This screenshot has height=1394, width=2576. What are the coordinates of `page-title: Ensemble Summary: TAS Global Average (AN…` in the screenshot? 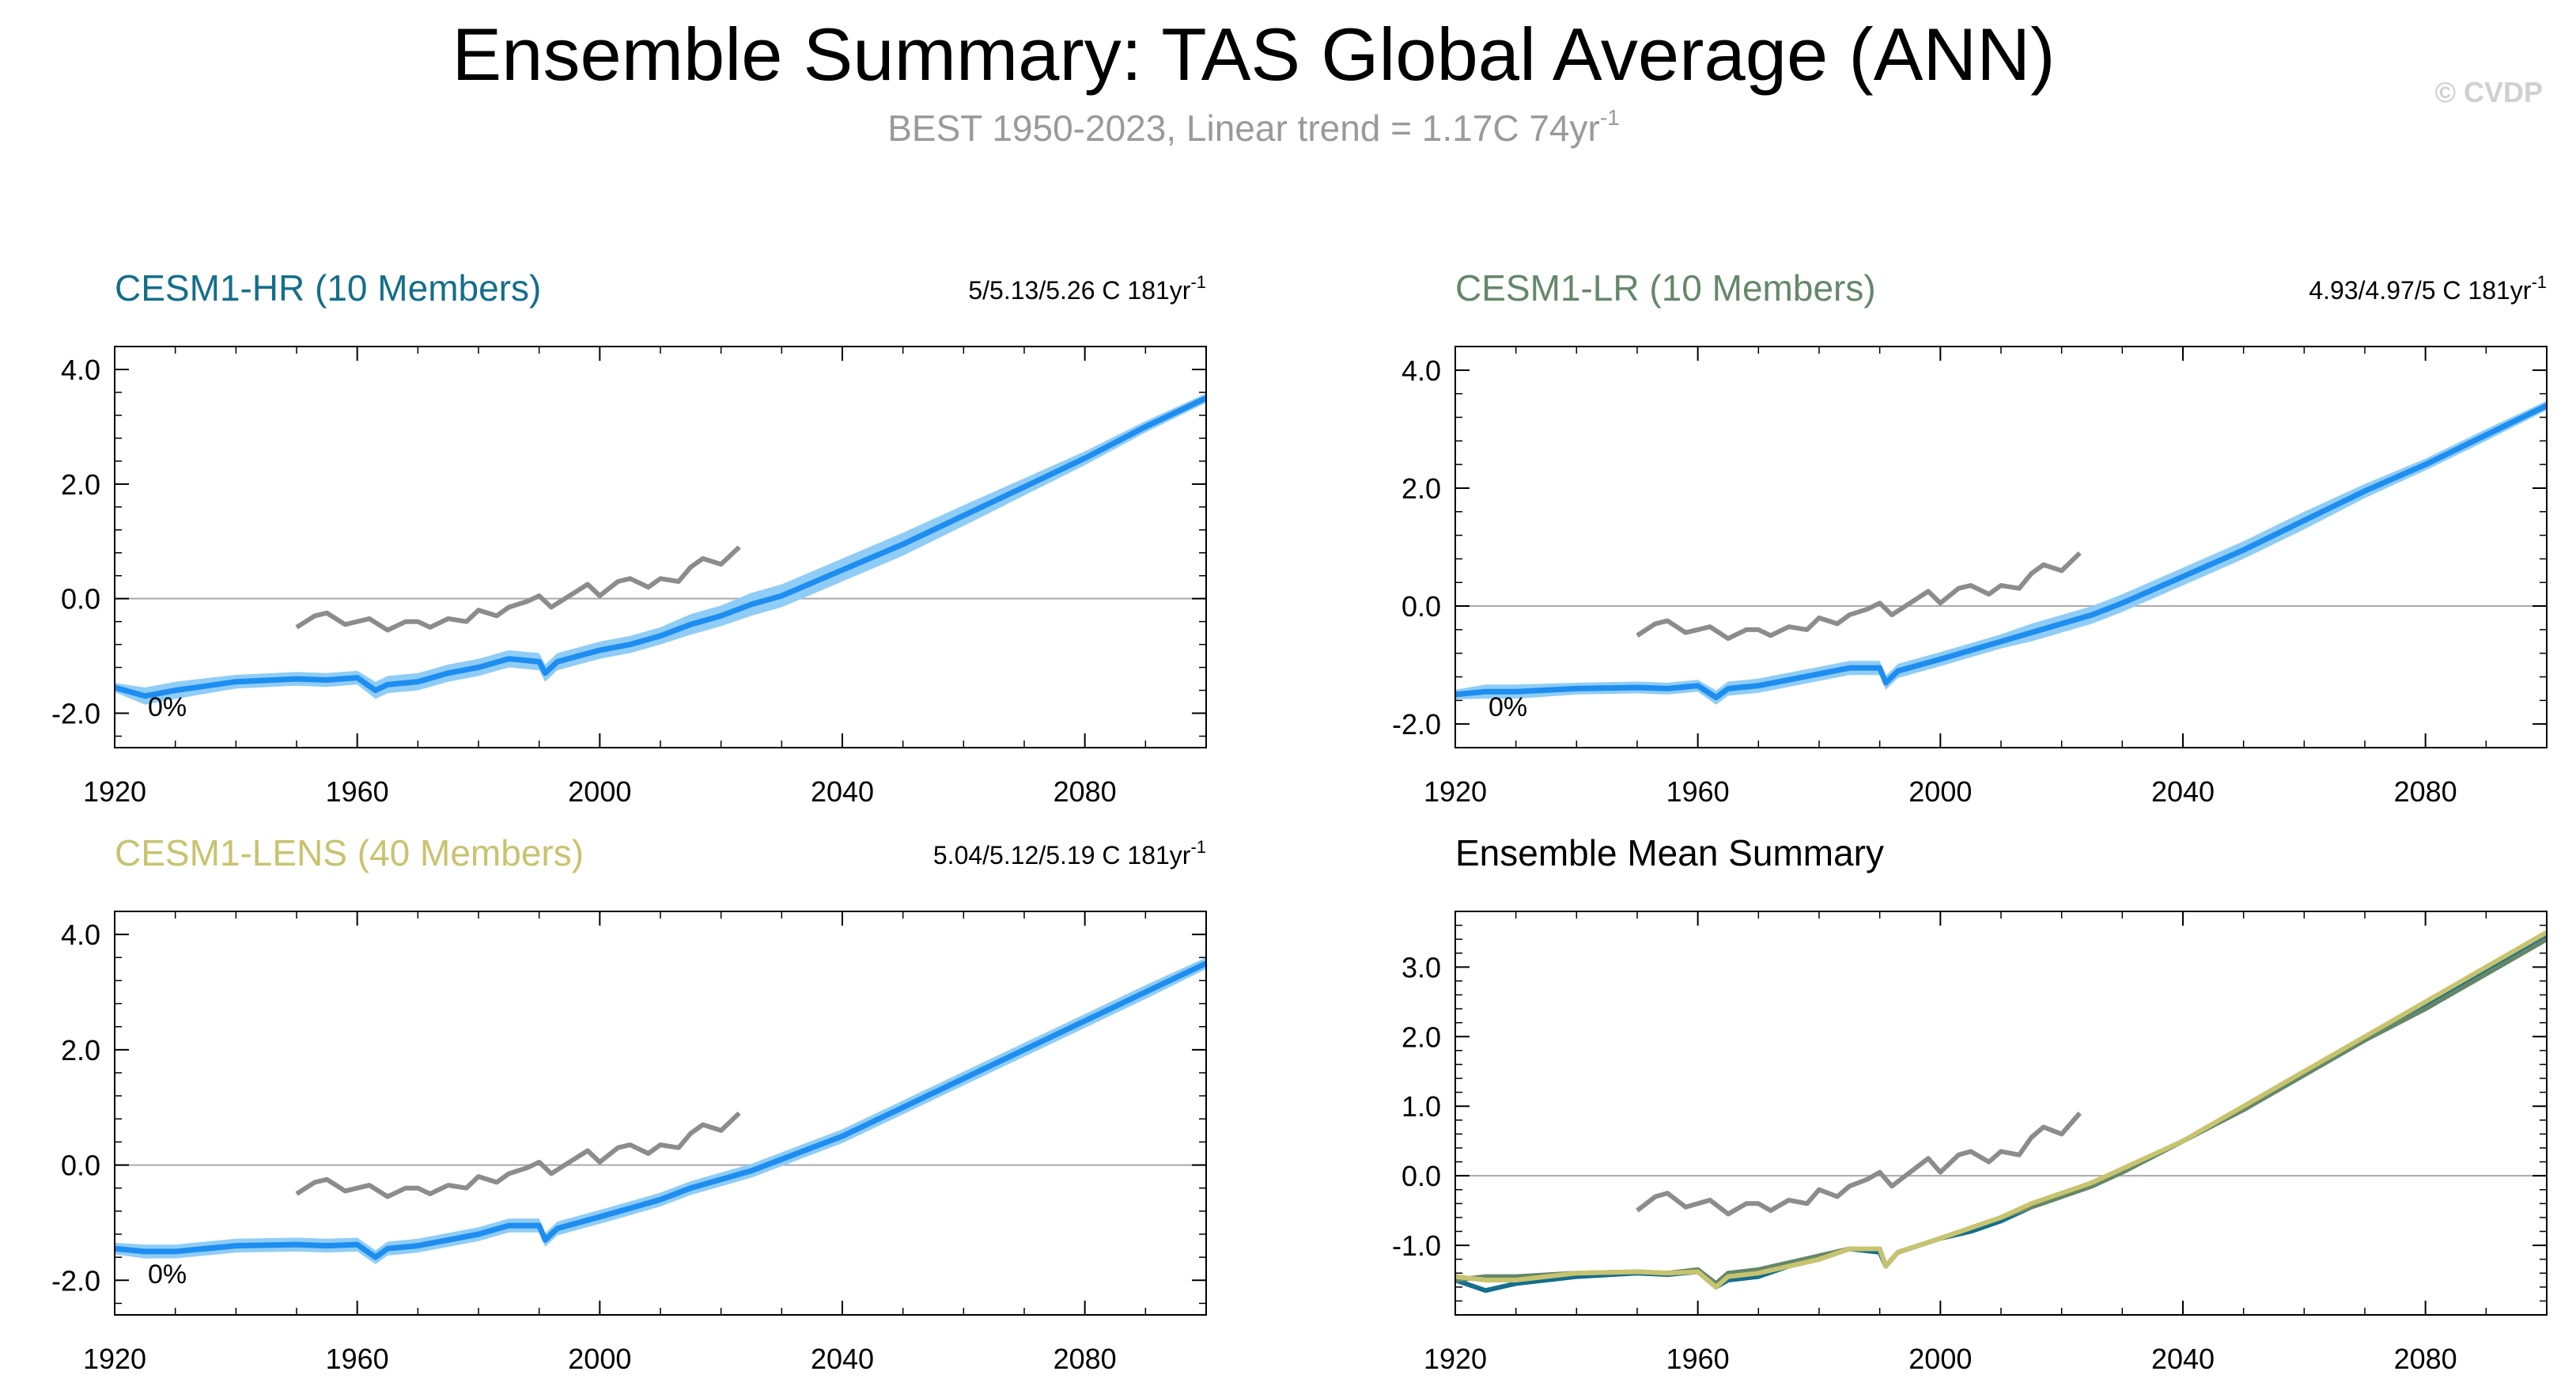 It's located at (1254, 54).